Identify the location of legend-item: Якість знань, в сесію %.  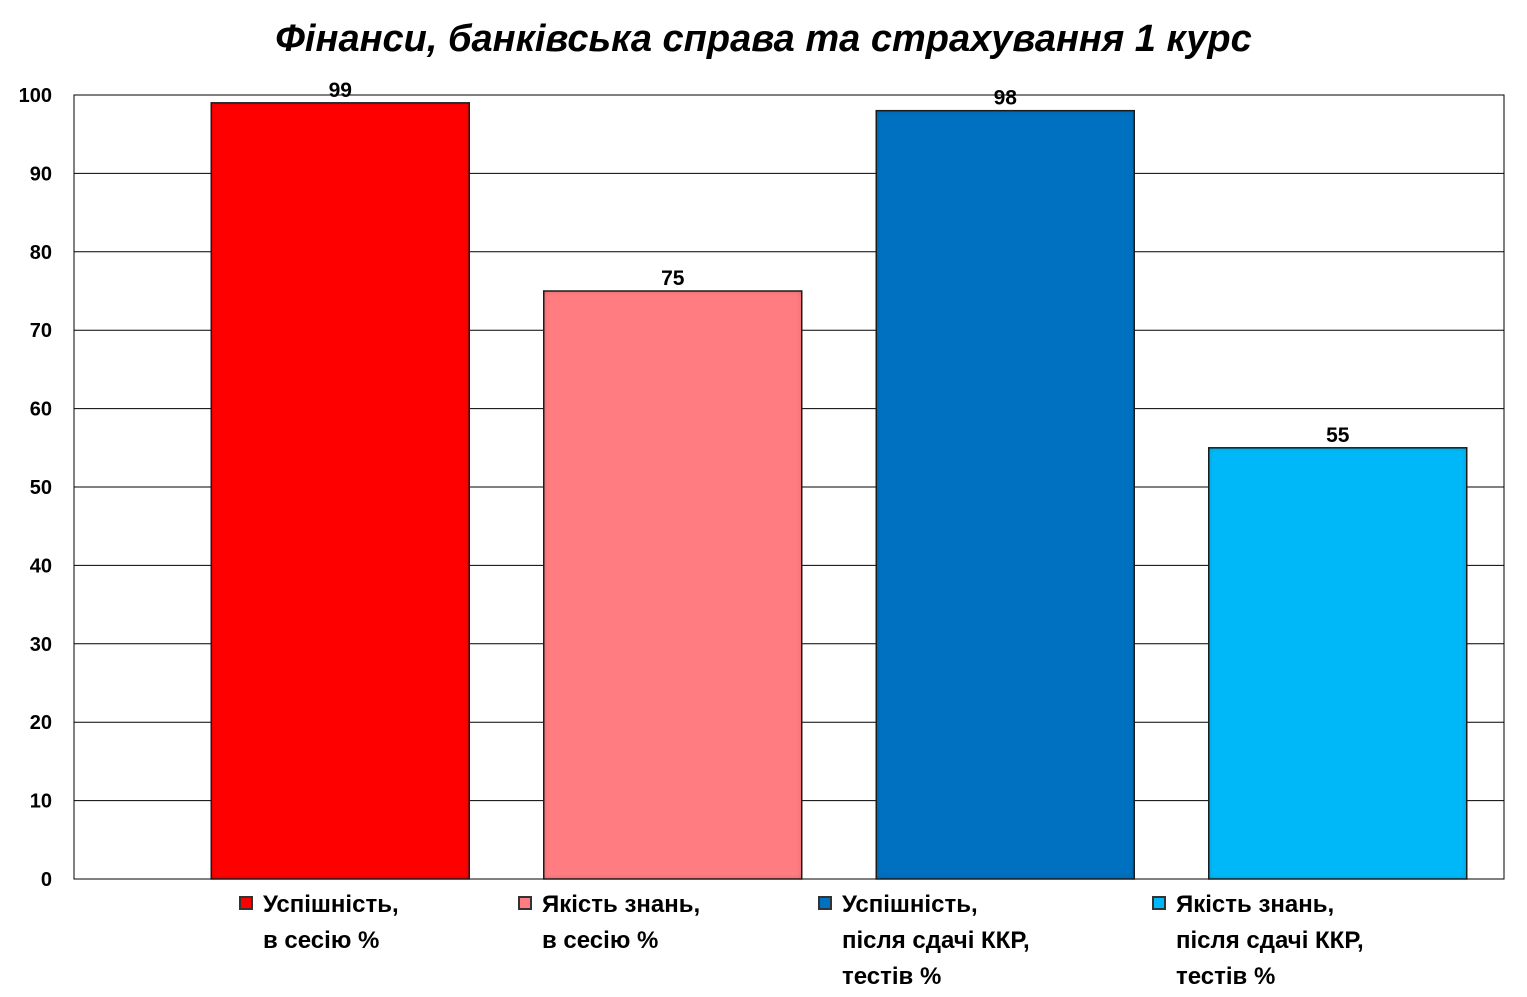
(609, 923).